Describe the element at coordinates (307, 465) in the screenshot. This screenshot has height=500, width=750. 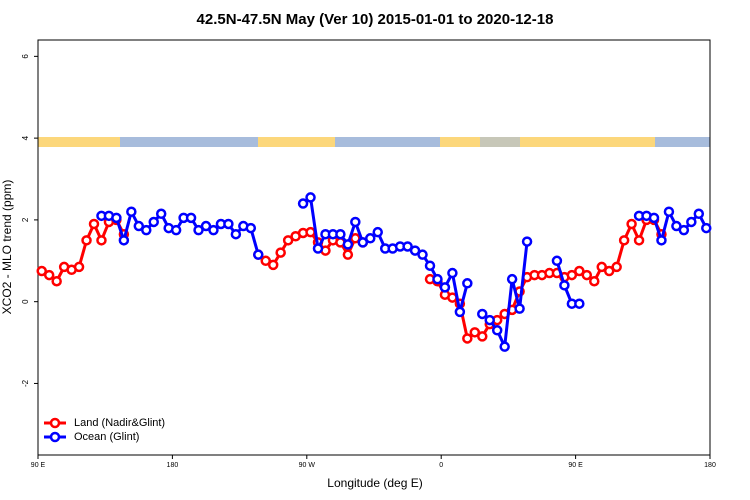
I see `x-tick-label: 90 W` at that location.